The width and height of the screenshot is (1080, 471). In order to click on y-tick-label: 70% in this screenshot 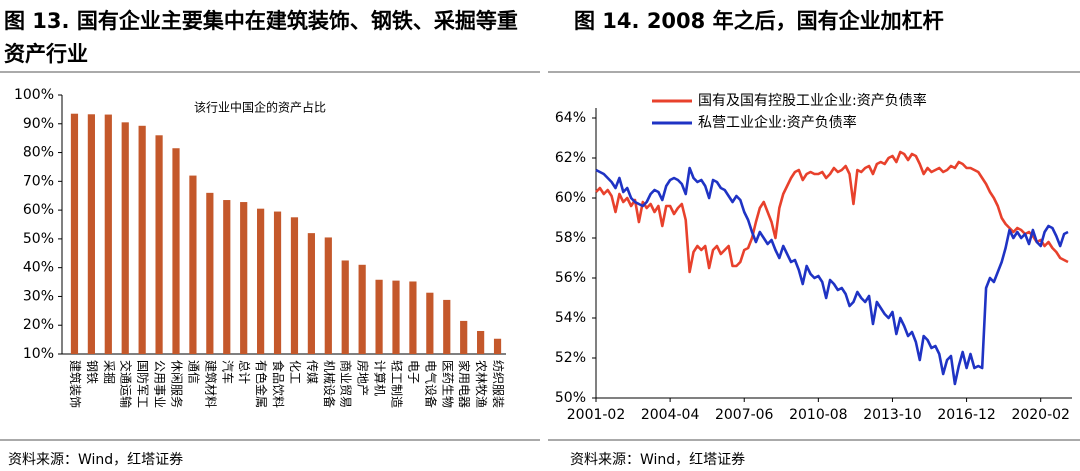, I will do `click(38, 181)`.